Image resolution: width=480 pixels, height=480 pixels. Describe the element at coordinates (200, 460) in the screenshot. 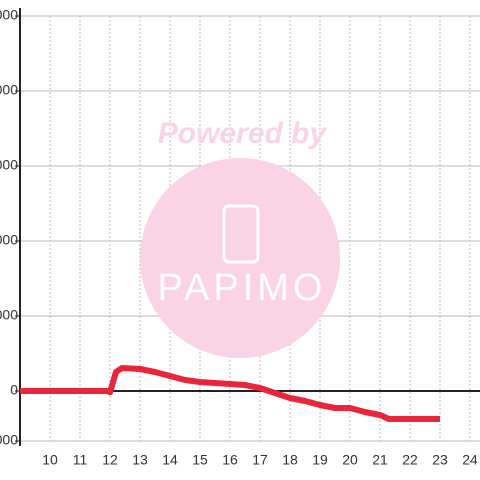

I see `x-tick-label: 15` at that location.